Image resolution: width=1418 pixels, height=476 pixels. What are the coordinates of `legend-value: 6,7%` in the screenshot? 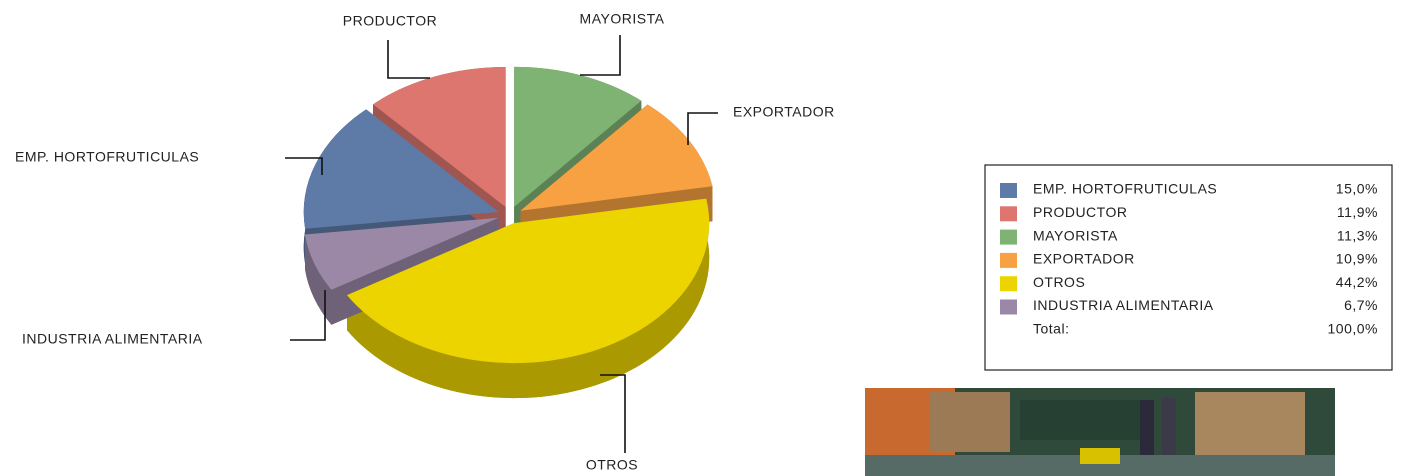 It's located at (1361, 305).